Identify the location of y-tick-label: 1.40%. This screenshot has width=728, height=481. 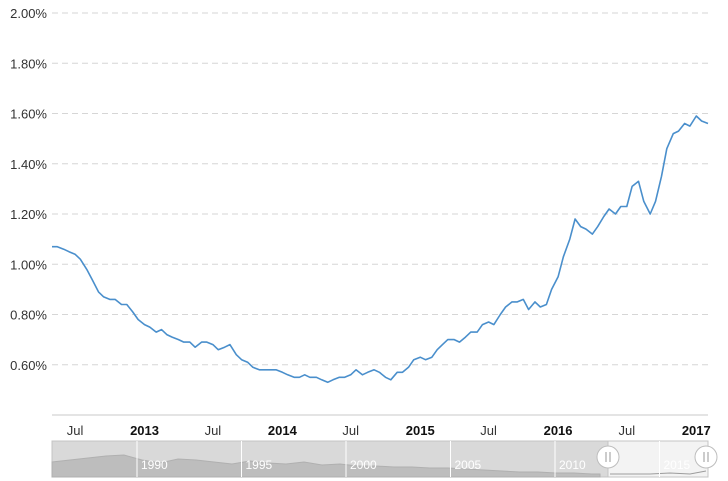
(28, 164).